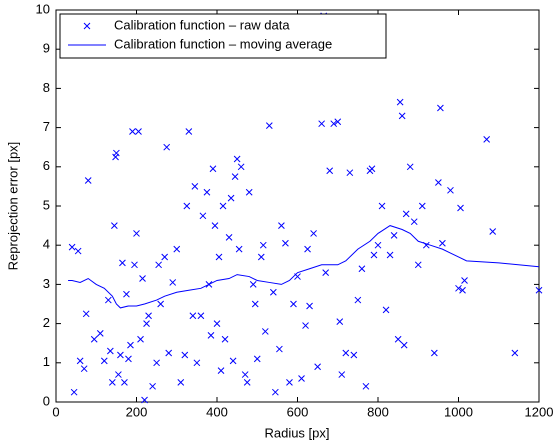 The image size is (556, 448). What do you see at coordinates (223, 43) in the screenshot?
I see `legend-label: Calibration function – moving average` at bounding box center [223, 43].